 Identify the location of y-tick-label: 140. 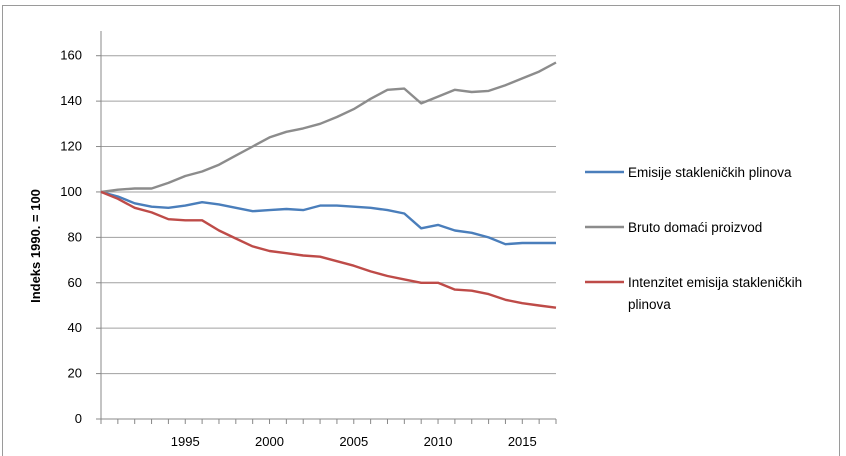
(71, 100).